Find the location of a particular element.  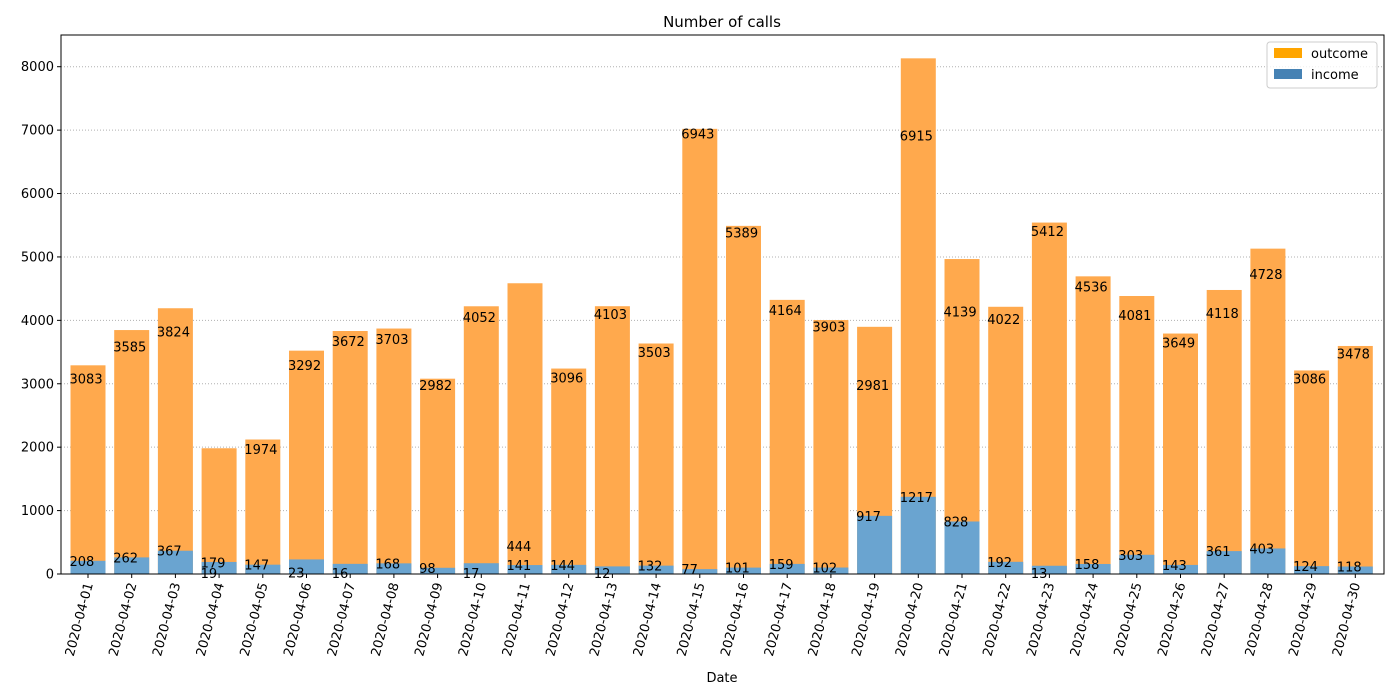

data-label-income: 168 is located at coordinates (387, 564).